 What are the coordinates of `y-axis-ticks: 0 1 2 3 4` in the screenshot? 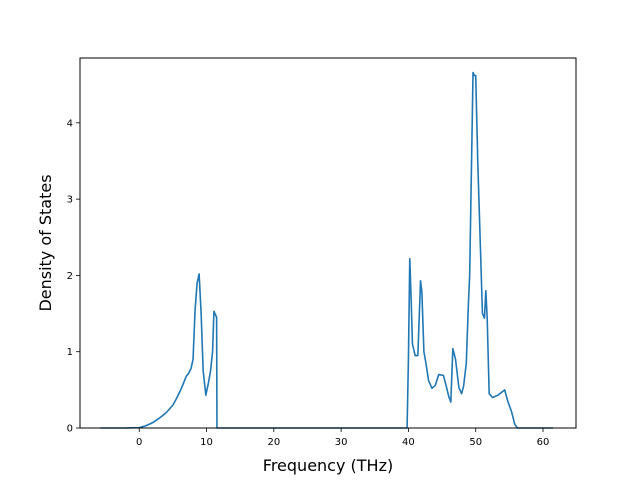 It's located at (73, 276).